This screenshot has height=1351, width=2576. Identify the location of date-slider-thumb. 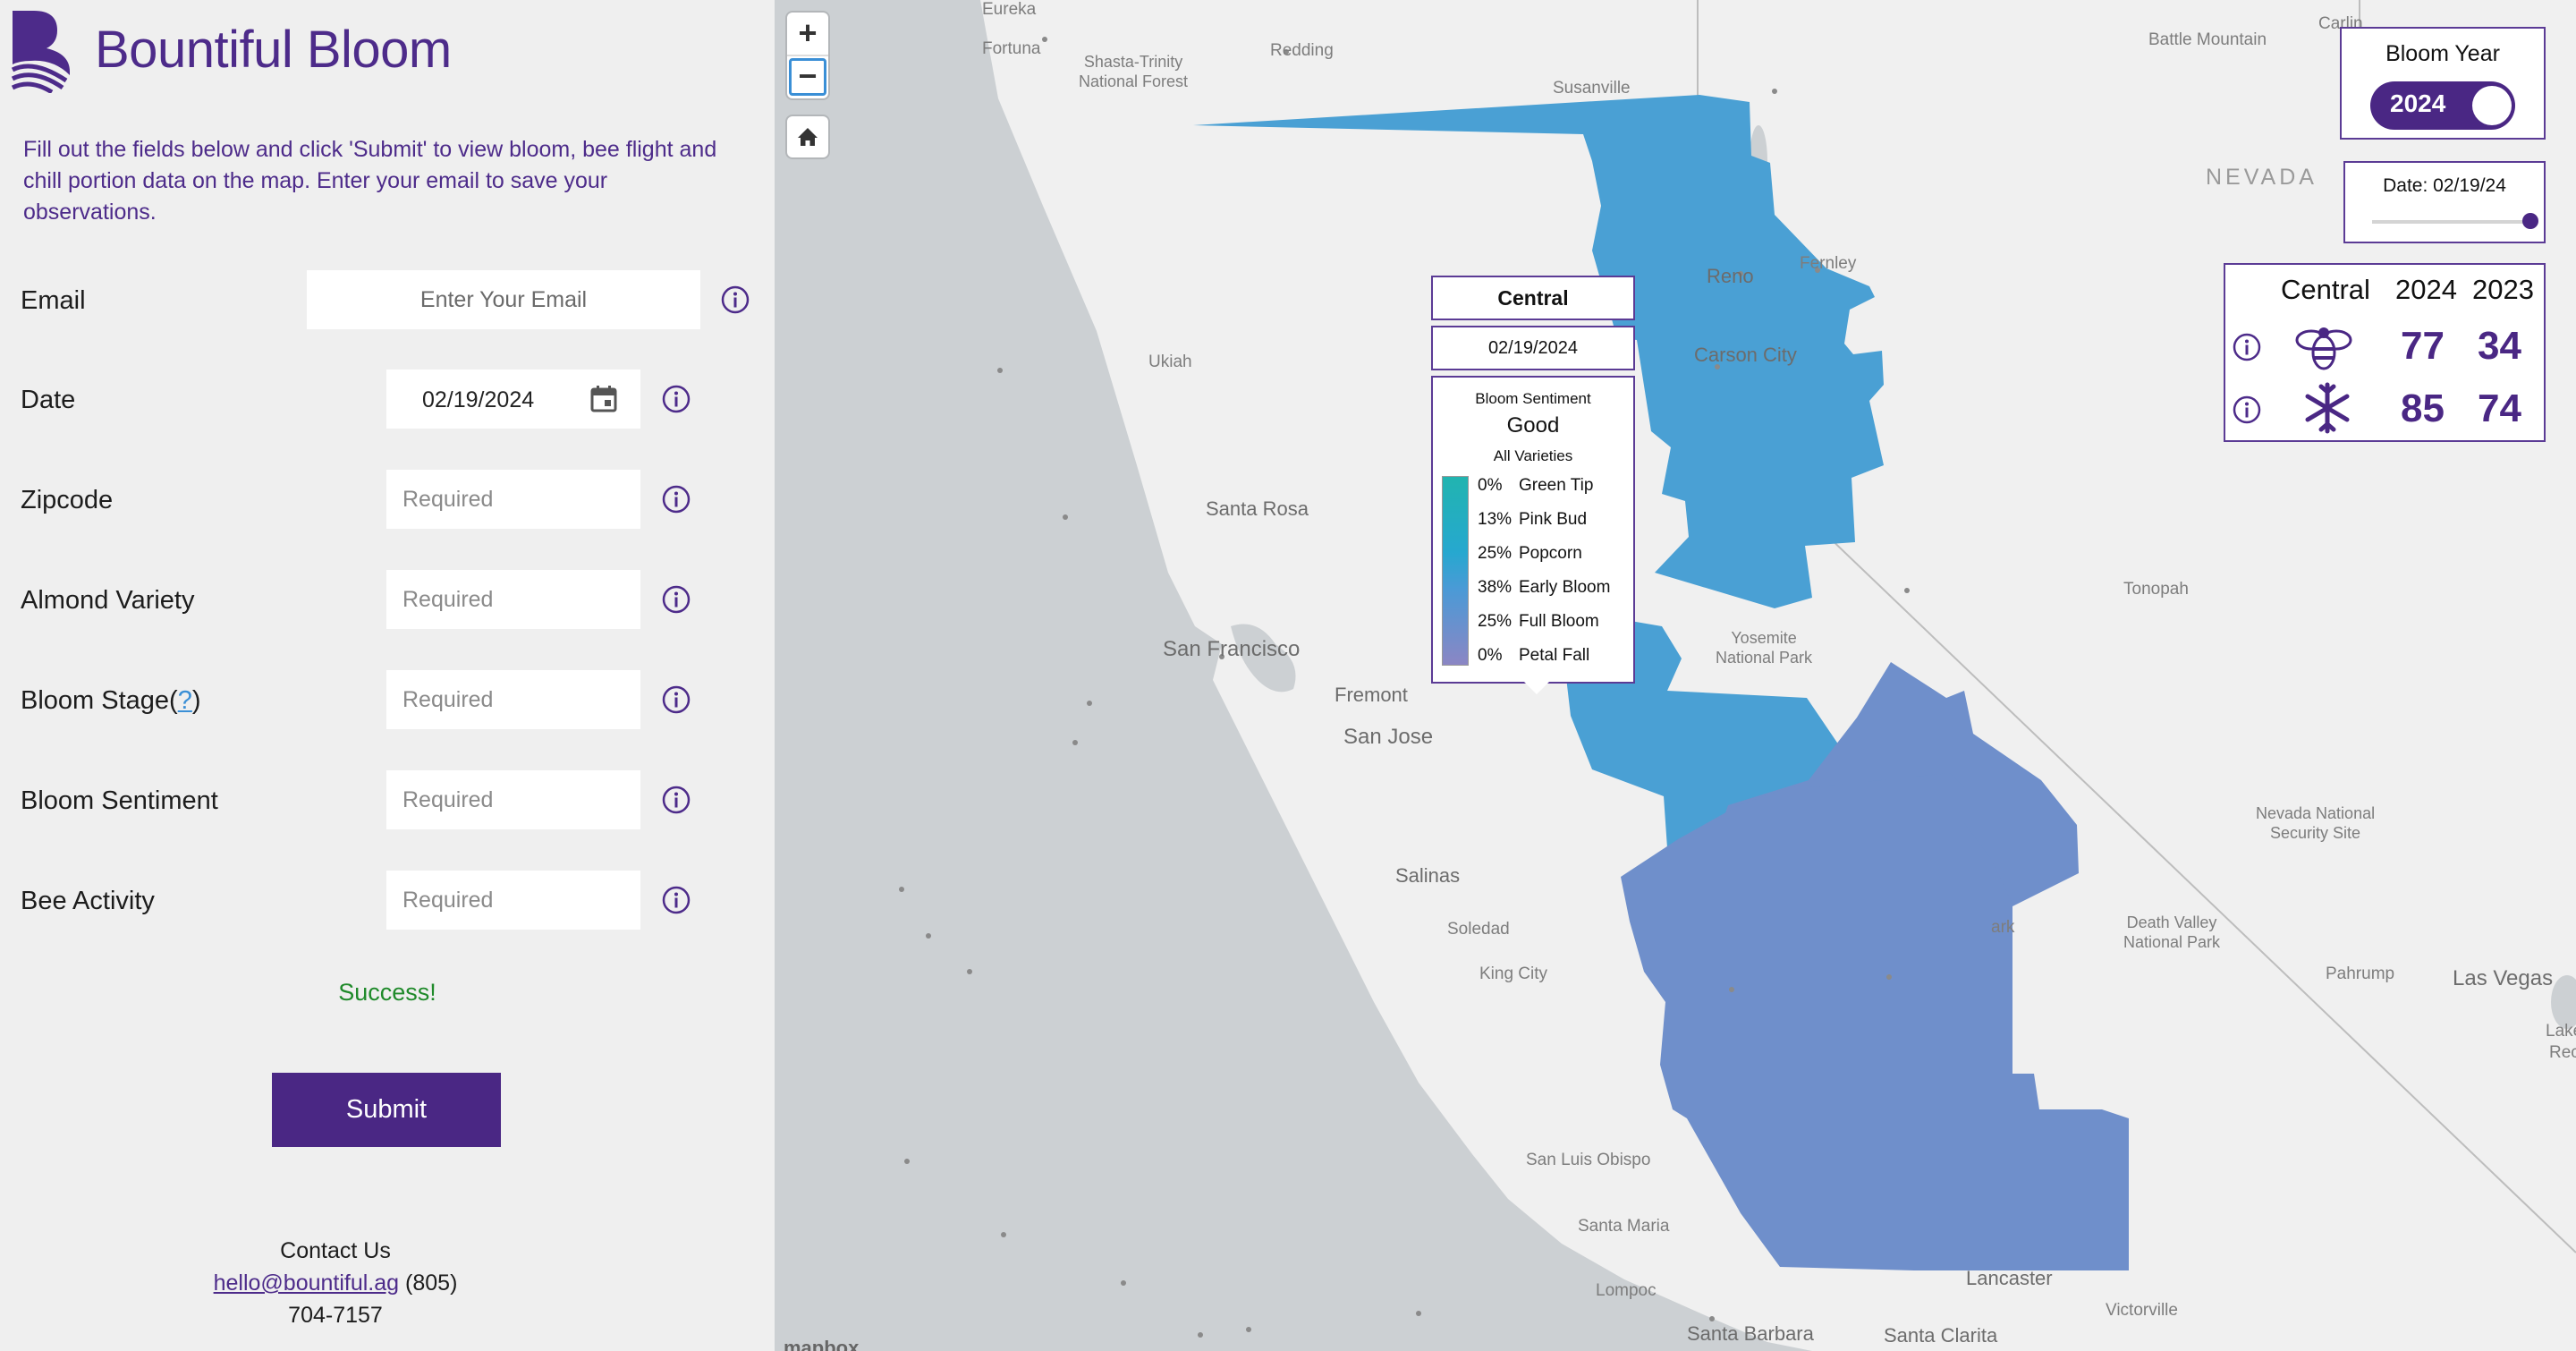
(2530, 221).